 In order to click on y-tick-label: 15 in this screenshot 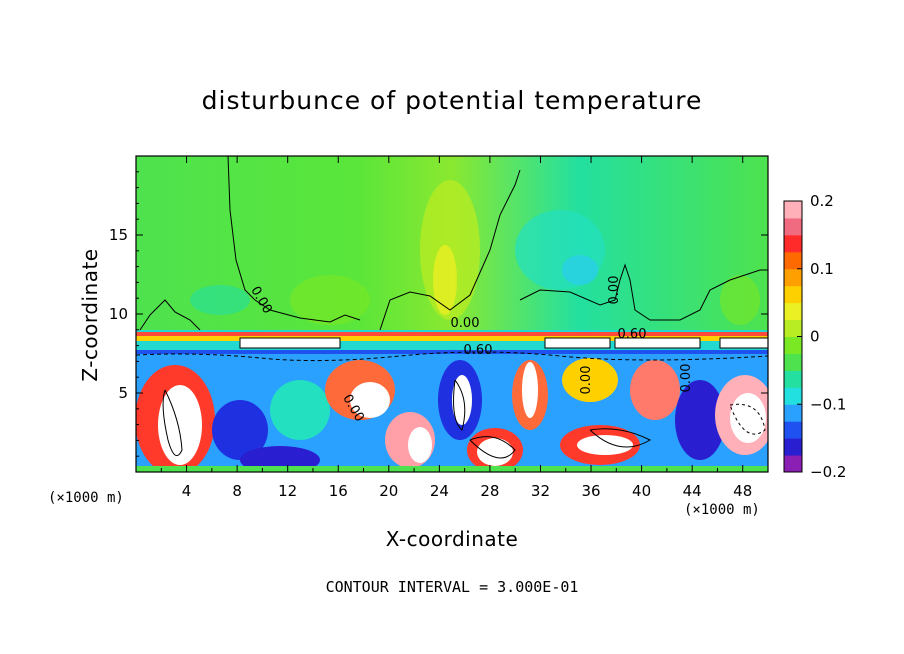, I will do `click(118, 235)`.